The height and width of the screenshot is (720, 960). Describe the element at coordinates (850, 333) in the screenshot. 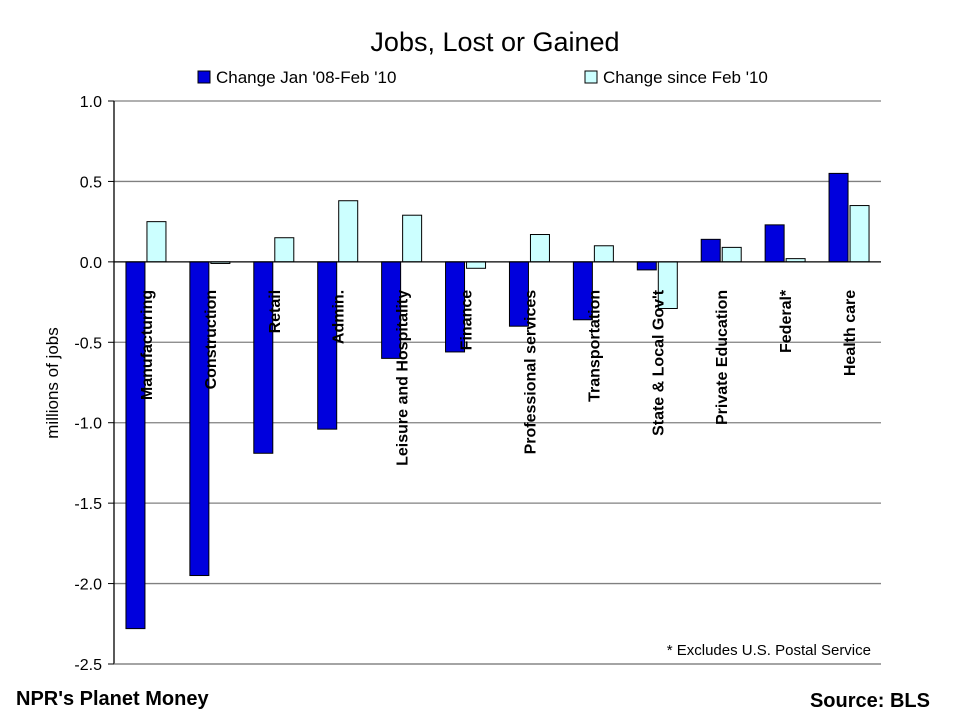

I see `category-label: Health care` at that location.